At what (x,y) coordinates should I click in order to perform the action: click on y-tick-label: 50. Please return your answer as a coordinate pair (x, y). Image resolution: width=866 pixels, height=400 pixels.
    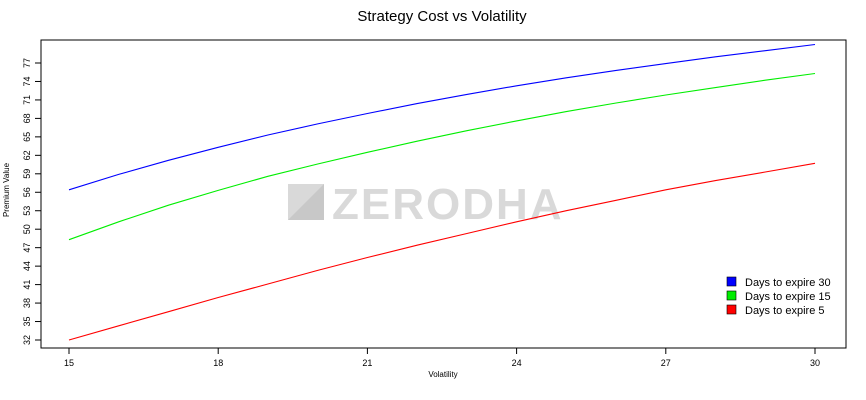
    Looking at the image, I should click on (27, 229).